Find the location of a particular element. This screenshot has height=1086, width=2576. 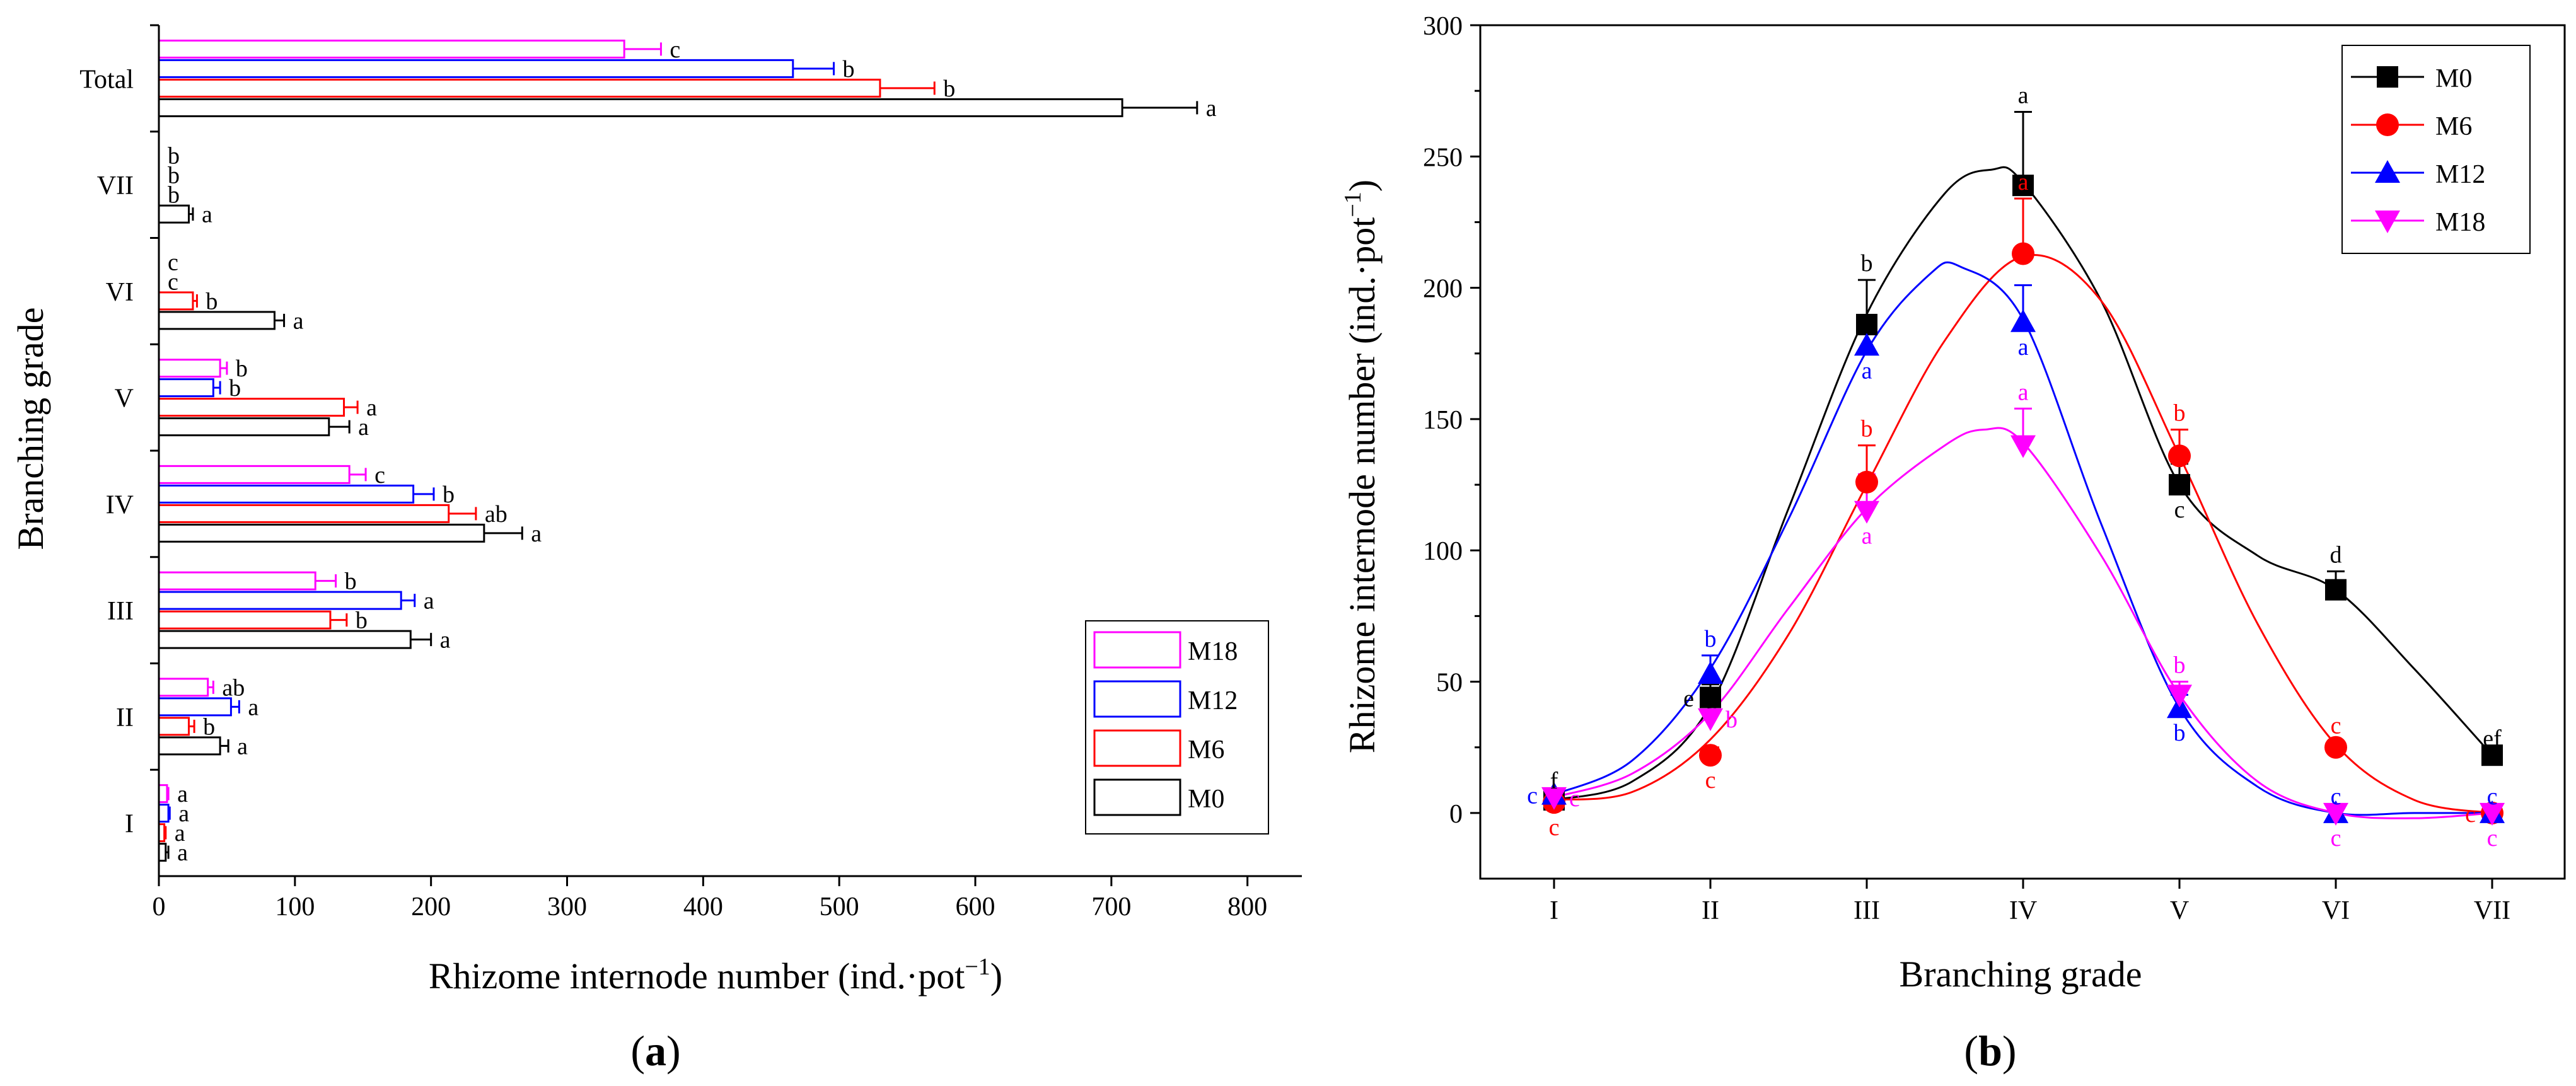

y-tick-label-VII: VII is located at coordinates (116, 185).